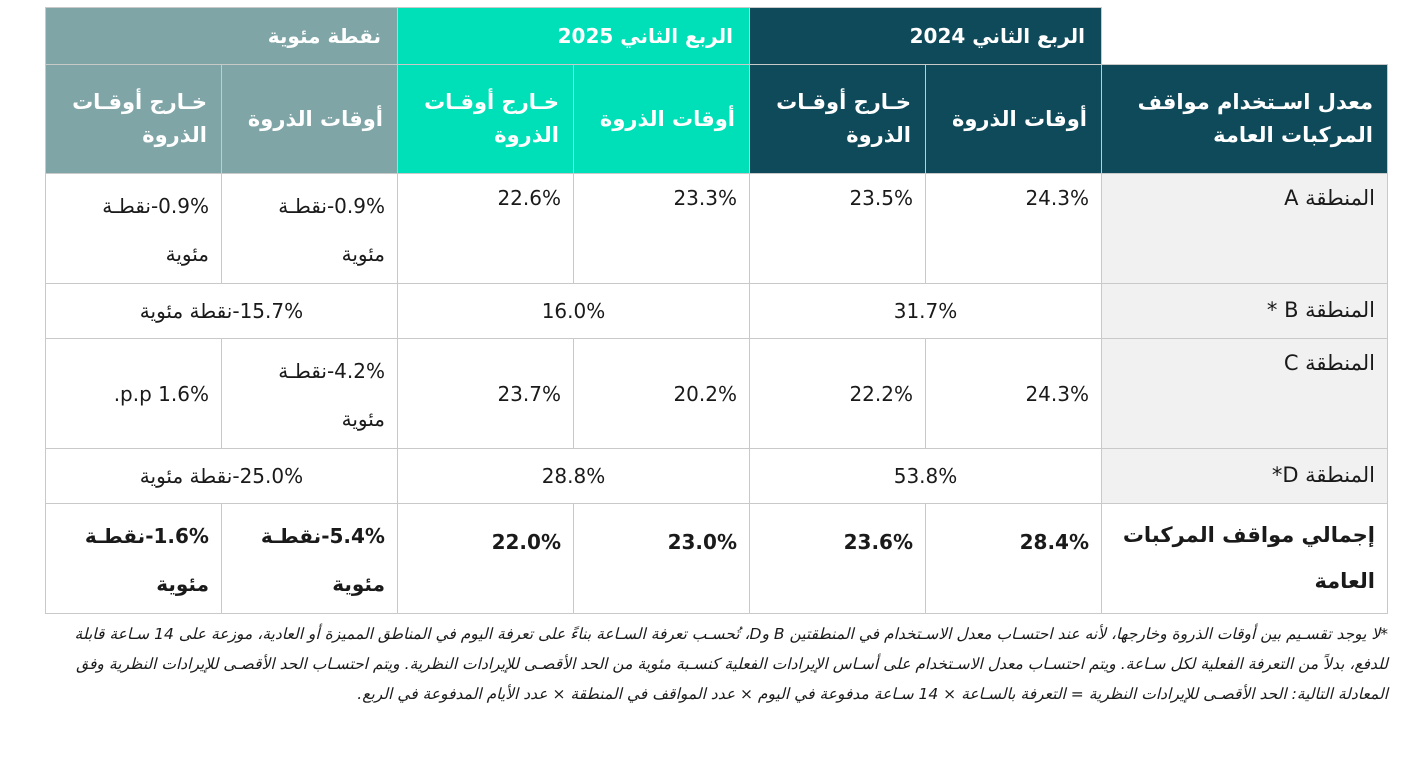 The height and width of the screenshot is (778, 1402). I want to click on cell-2025-offpeak: 23.7%, so click(485, 393).